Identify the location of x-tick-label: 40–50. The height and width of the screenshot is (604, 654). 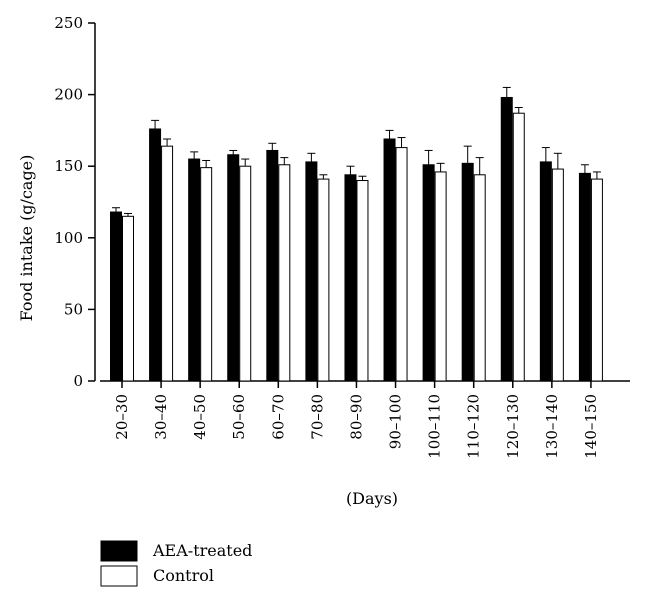
(200, 417).